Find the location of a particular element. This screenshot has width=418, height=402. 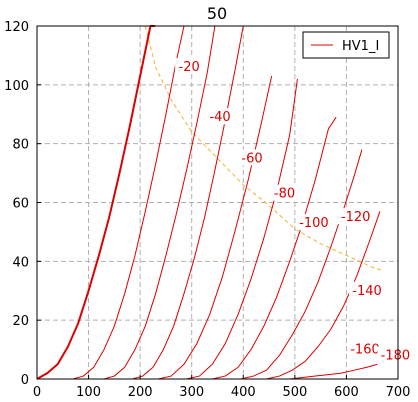

curve-label: -120 is located at coordinates (356, 217).